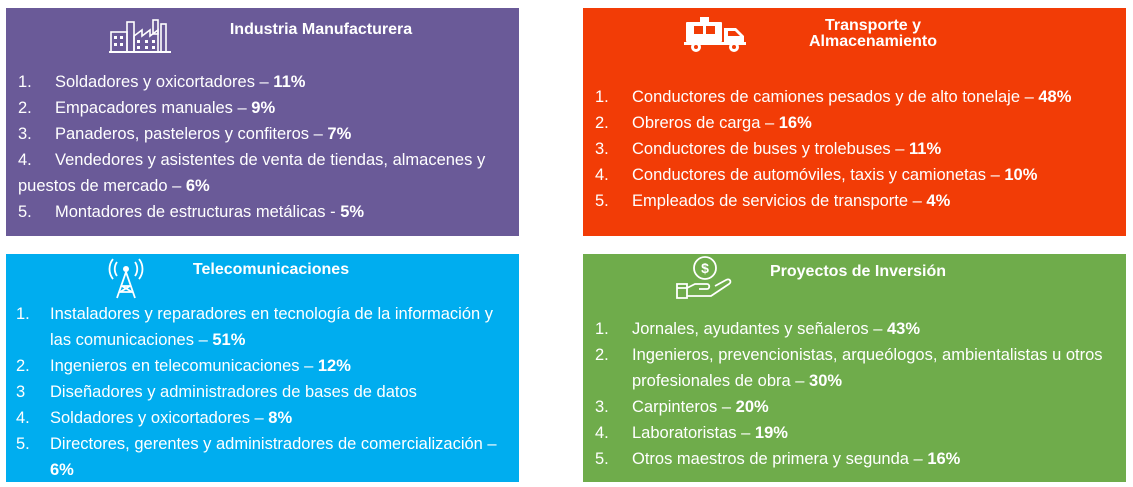 The image size is (1133, 487). What do you see at coordinates (704, 277) in the screenshot?
I see `money-hand-icon: $` at bounding box center [704, 277].